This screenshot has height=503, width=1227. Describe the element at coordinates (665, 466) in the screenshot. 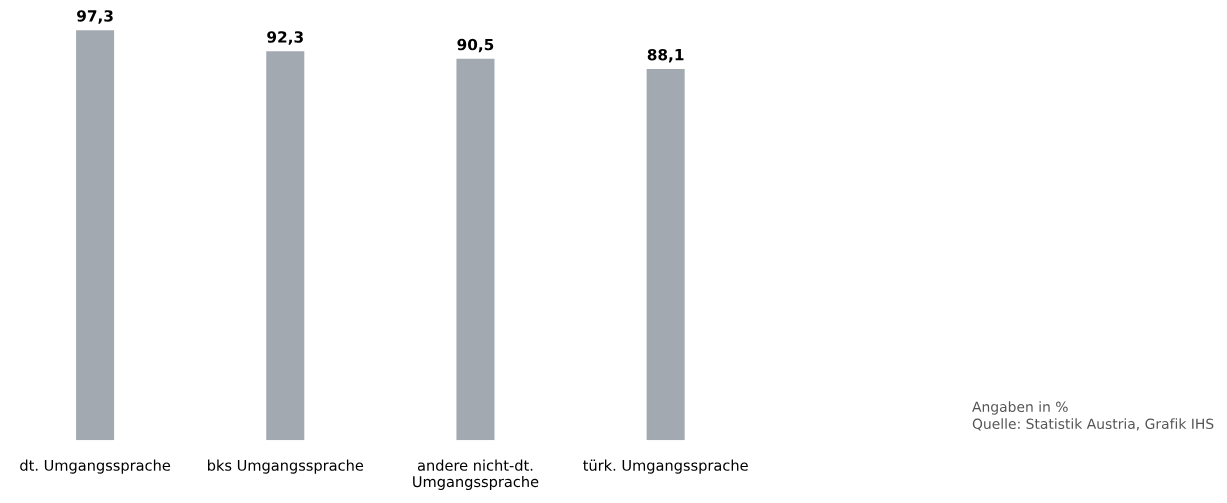

I see `x-tick-label: türk. Umgangssprache` at that location.